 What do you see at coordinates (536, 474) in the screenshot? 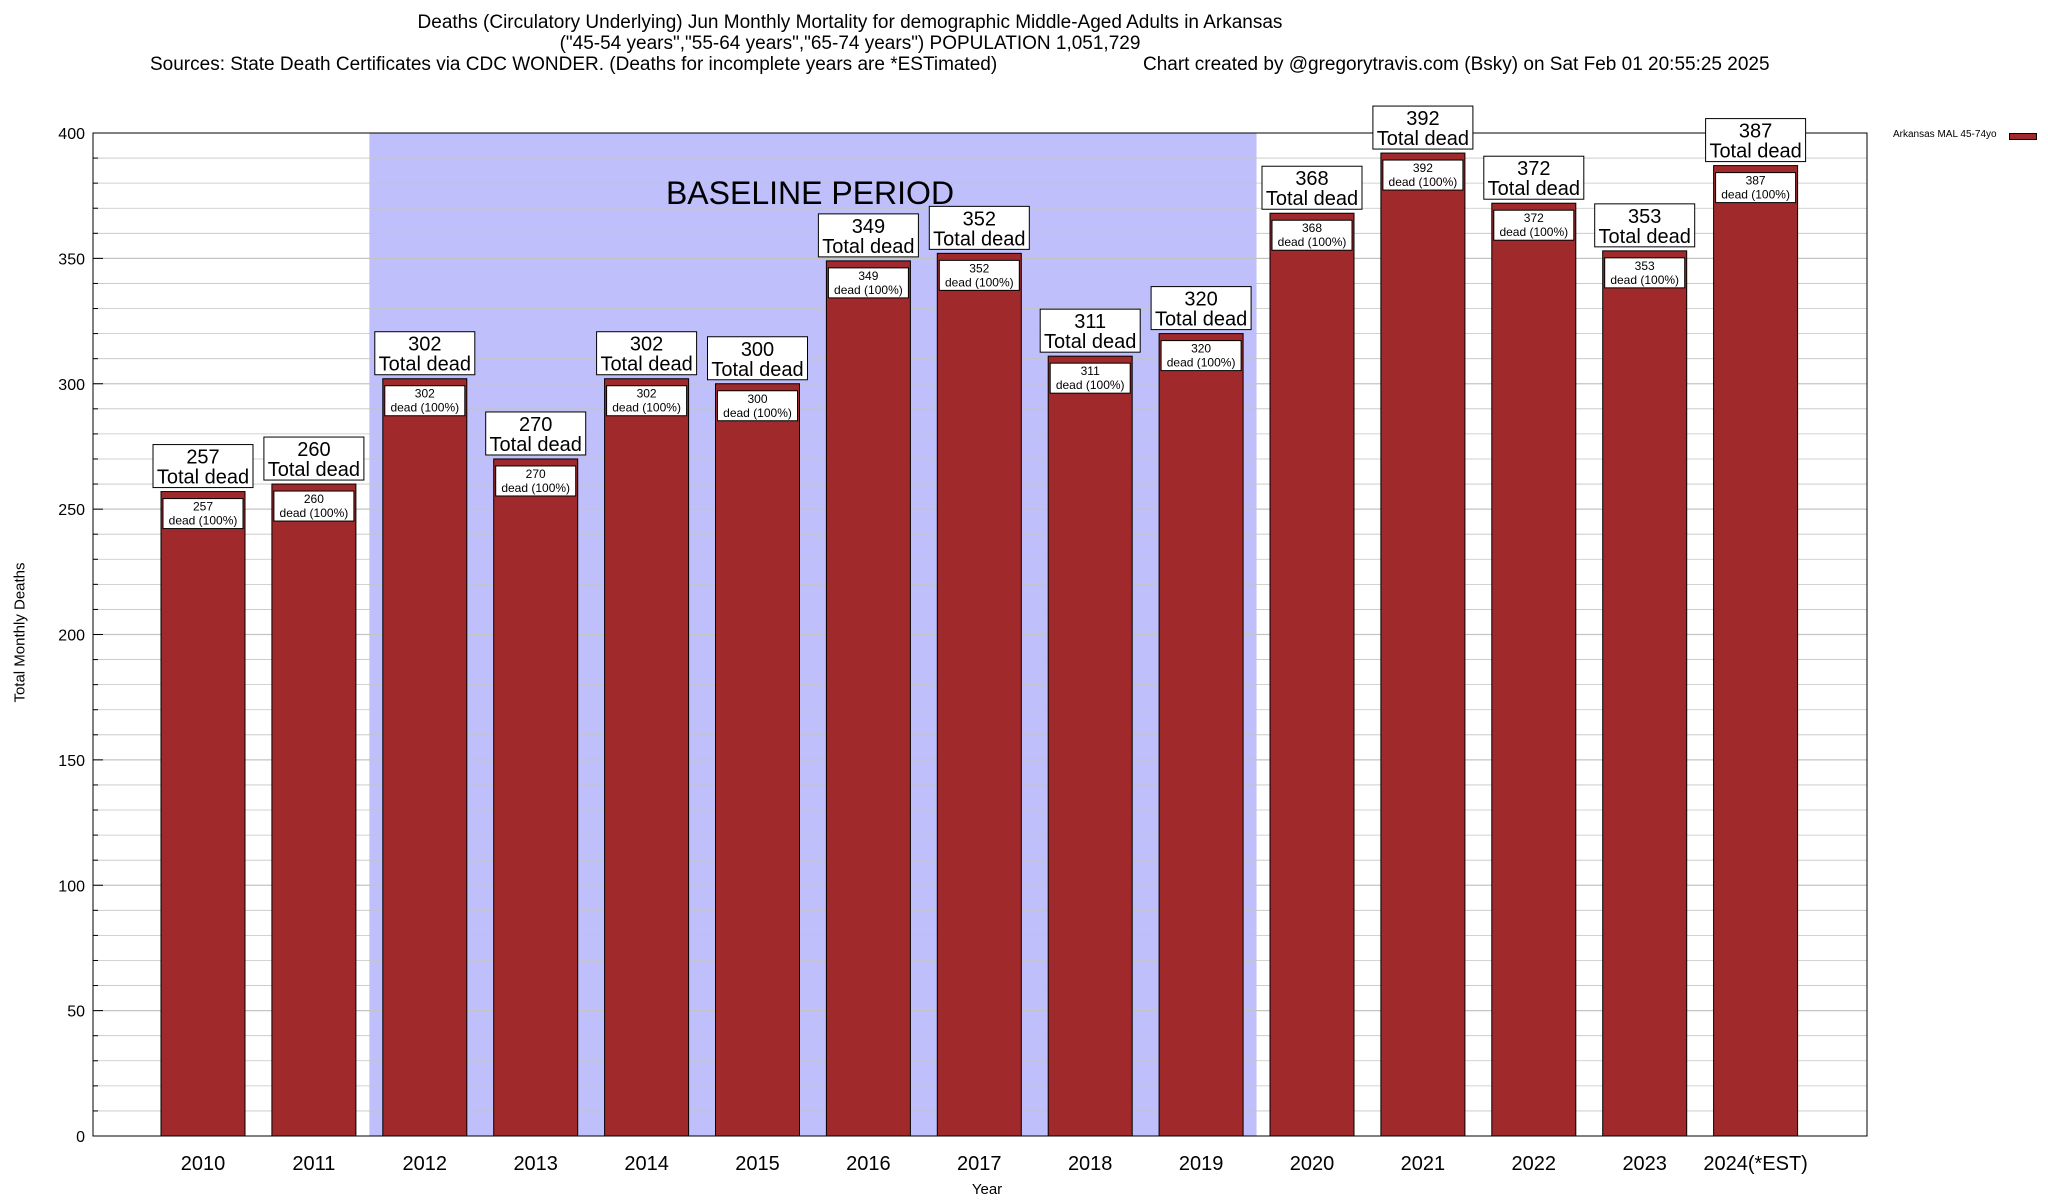
I see `bar-inner-value: 270` at bounding box center [536, 474].